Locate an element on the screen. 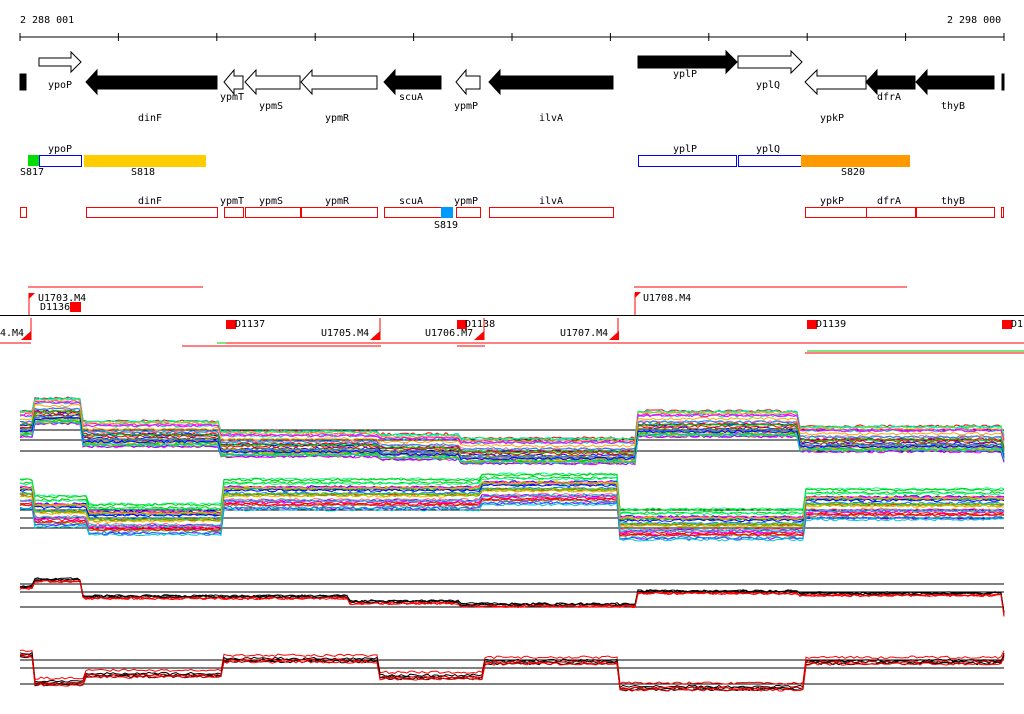 This screenshot has height=714, width=1024. label-yplQ: yplQ is located at coordinates (768, 85).